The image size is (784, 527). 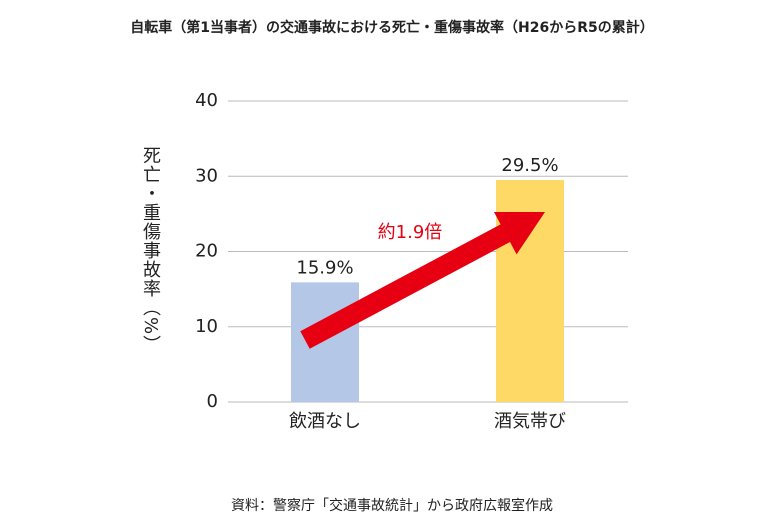 I want to click on bar, so click(x=325, y=342).